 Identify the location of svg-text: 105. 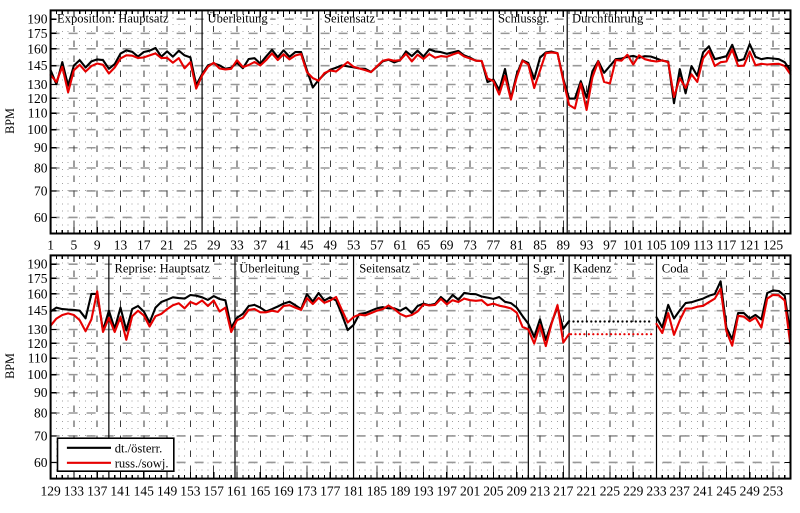
(656, 244).